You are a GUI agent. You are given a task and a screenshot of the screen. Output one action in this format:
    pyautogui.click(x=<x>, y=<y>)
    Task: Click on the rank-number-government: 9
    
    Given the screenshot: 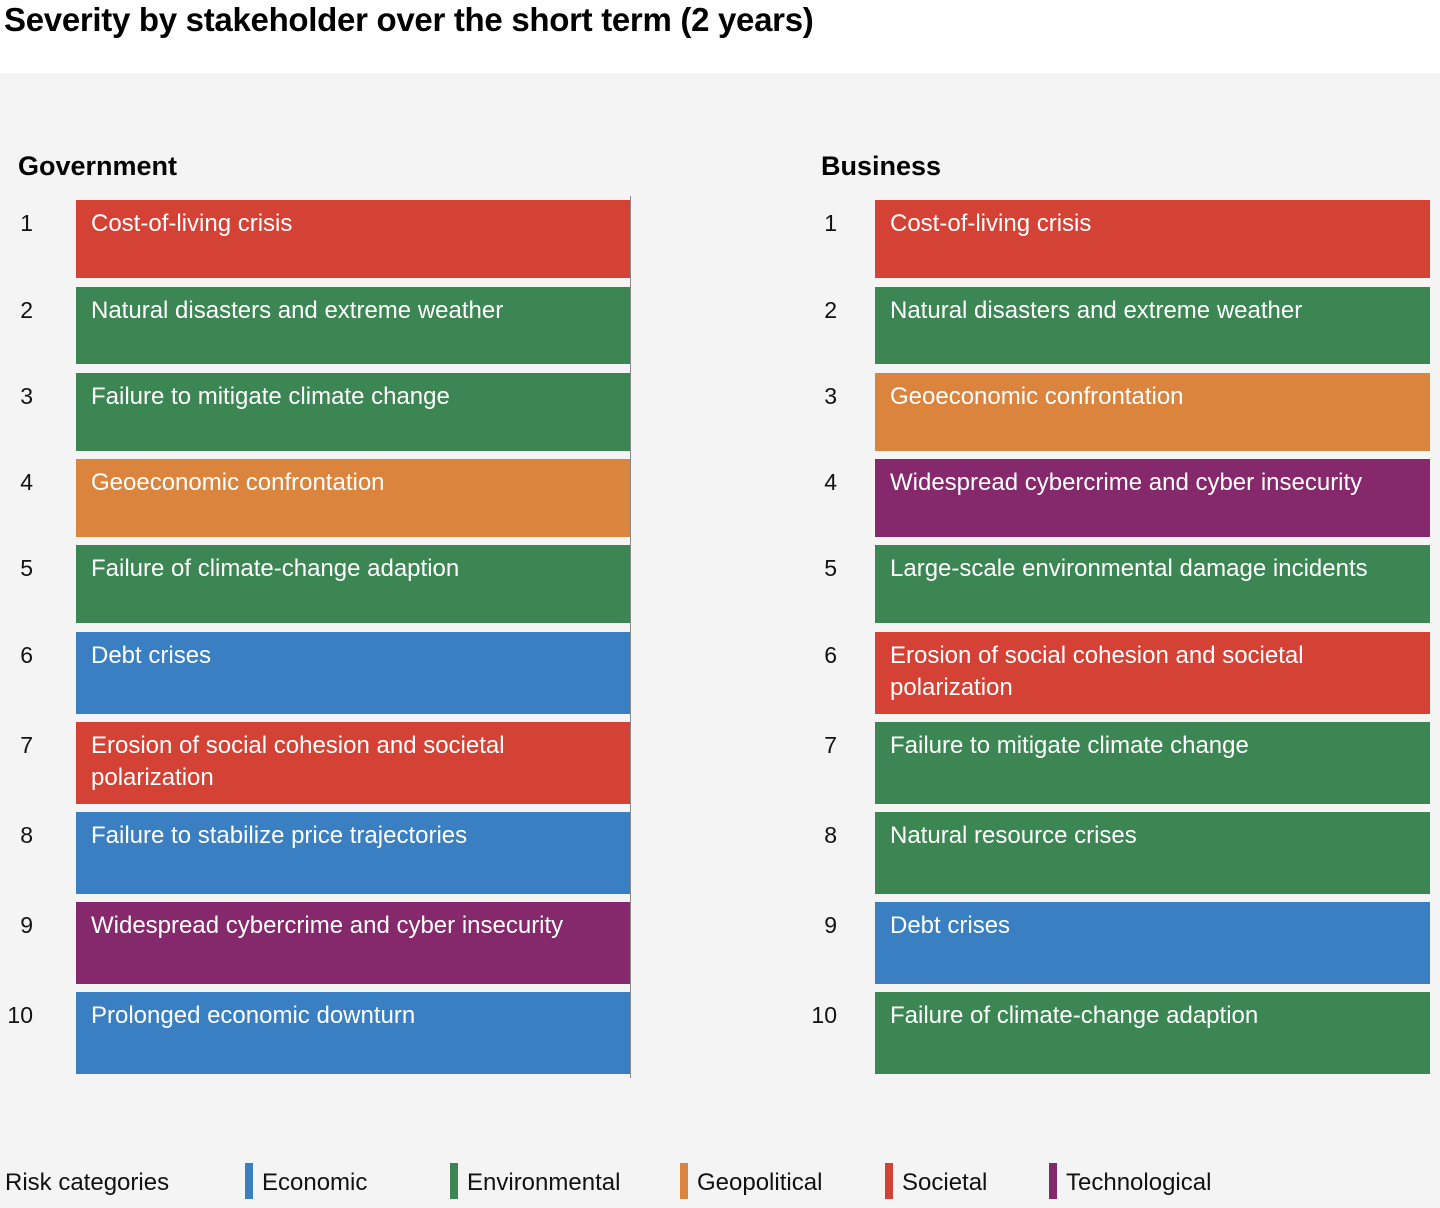 What is the action you would take?
    pyautogui.click(x=26, y=925)
    